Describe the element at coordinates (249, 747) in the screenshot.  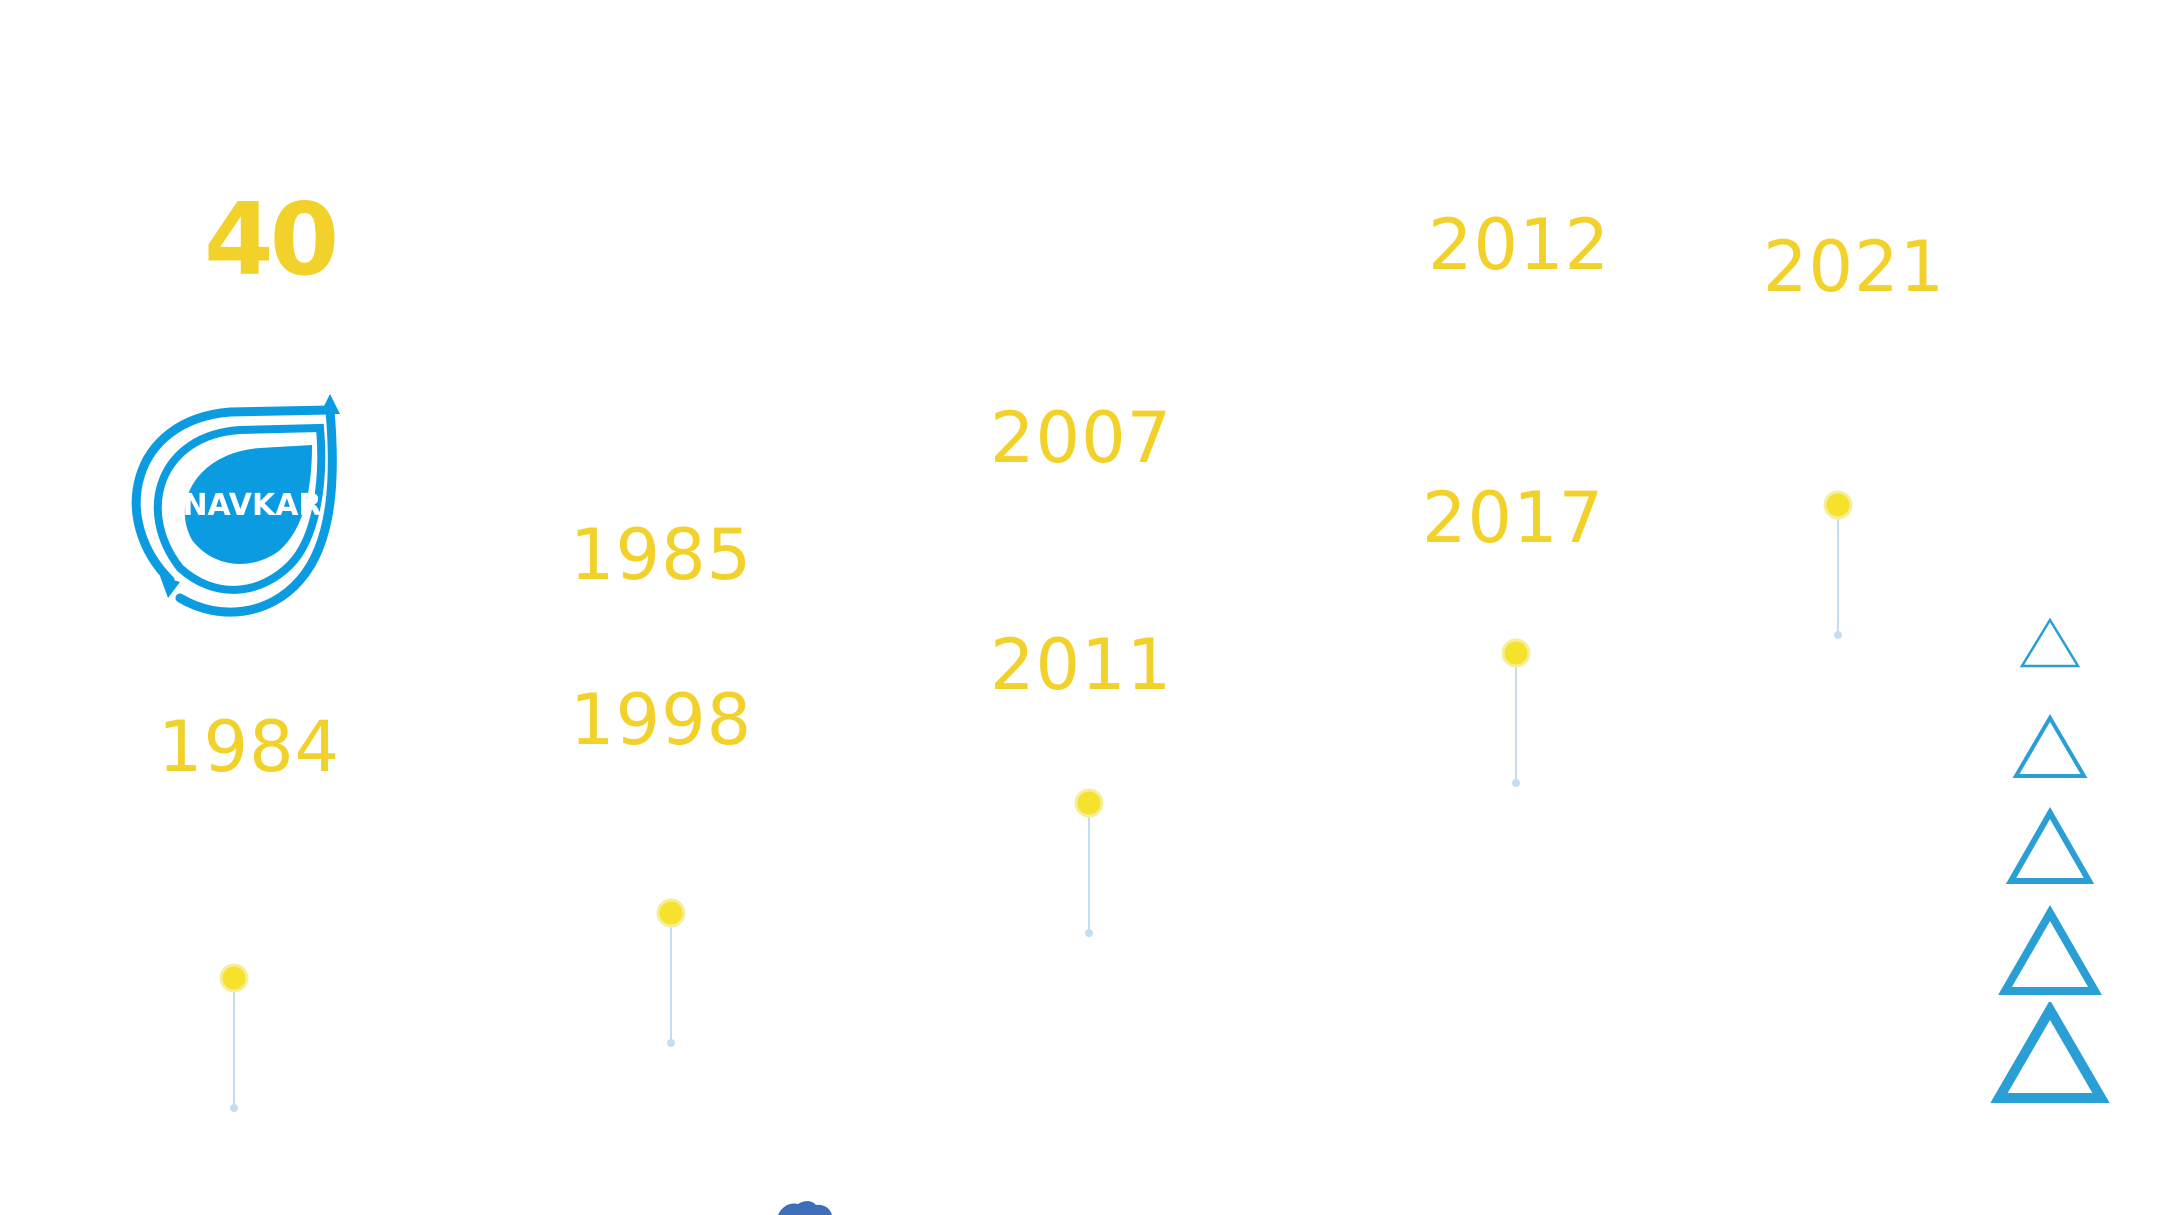
I see `year-1984: 1984` at that location.